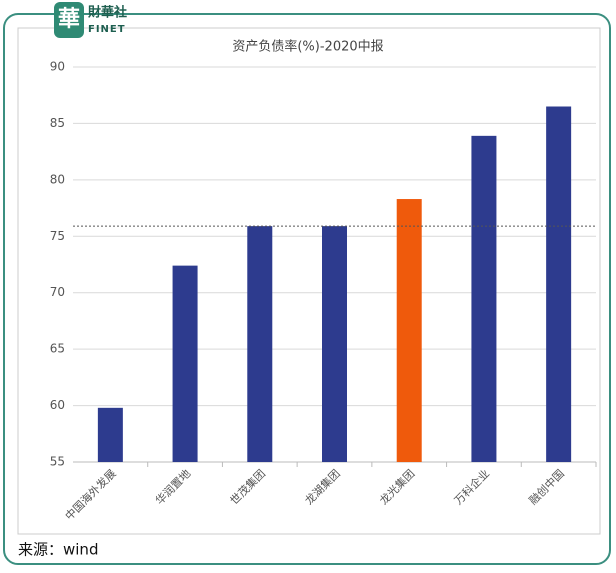 The height and width of the screenshot is (573, 616). I want to click on logo-name: 財華社, so click(107, 13).